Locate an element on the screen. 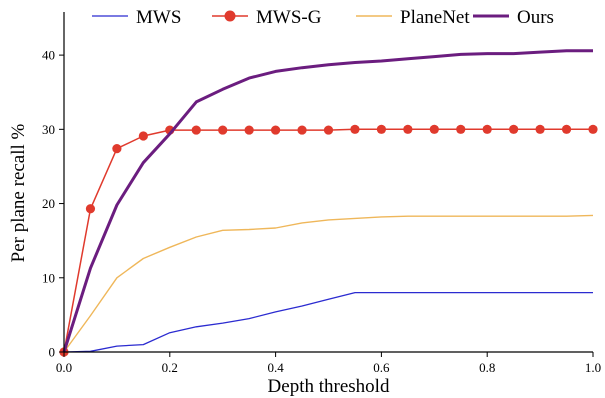  y-tick-label: 40 is located at coordinates (48, 55).